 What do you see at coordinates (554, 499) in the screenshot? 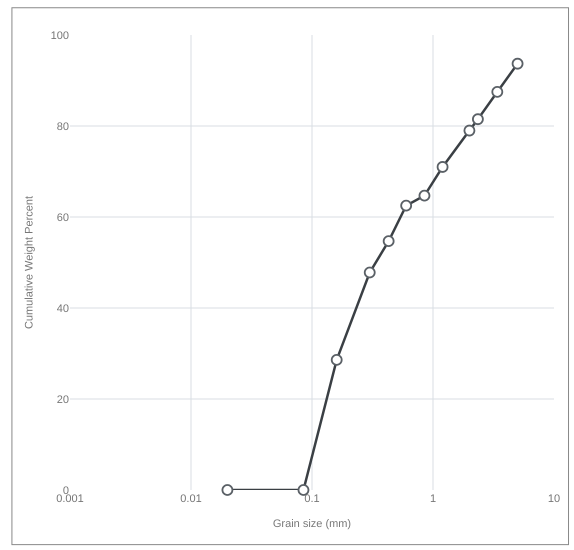
I see `x-tick-label: 10` at bounding box center [554, 499].